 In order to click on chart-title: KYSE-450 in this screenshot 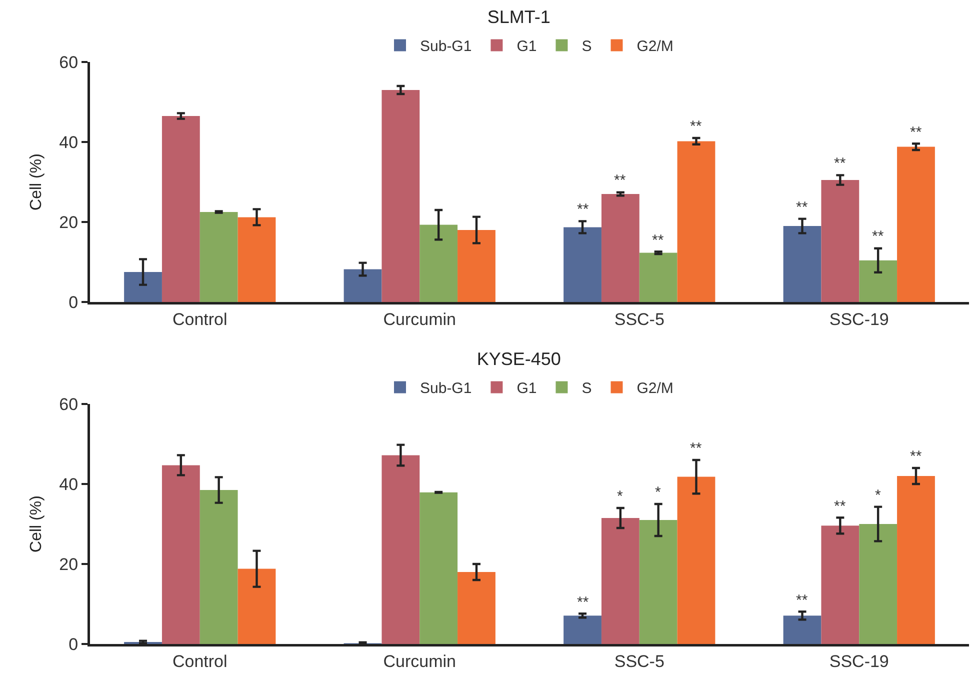, I will do `click(518, 358)`.